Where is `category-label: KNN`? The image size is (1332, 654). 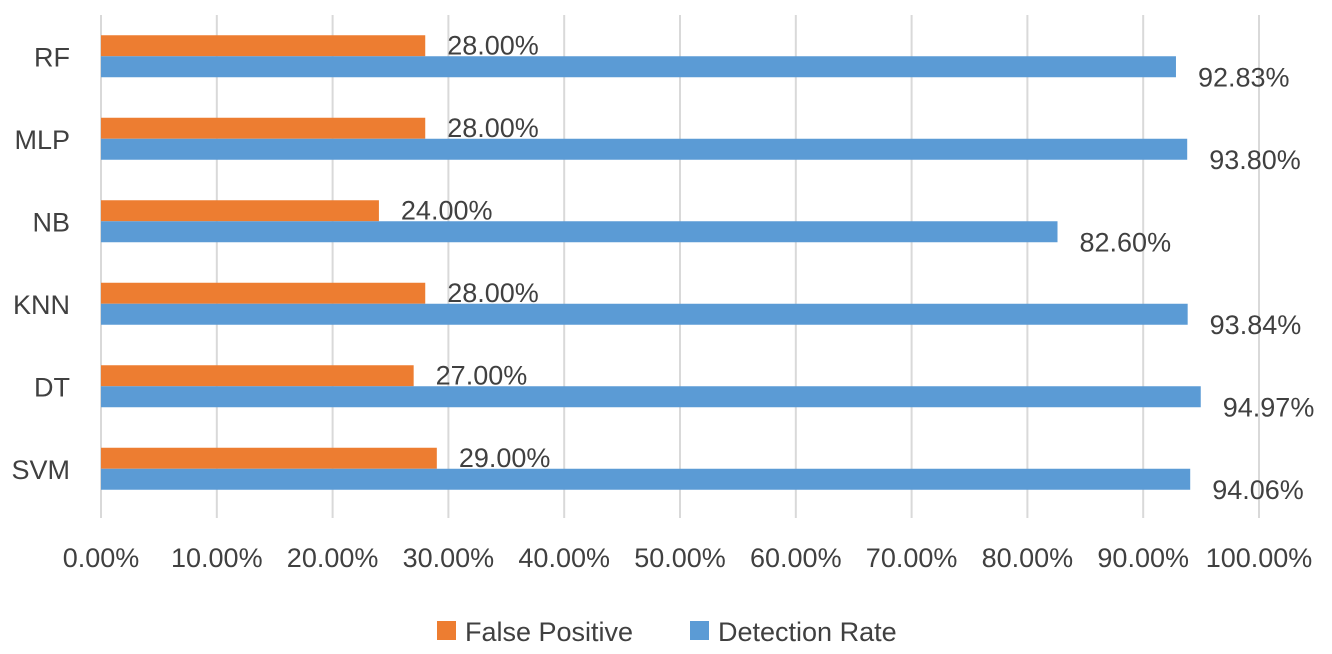
category-label: KNN is located at coordinates (41, 305).